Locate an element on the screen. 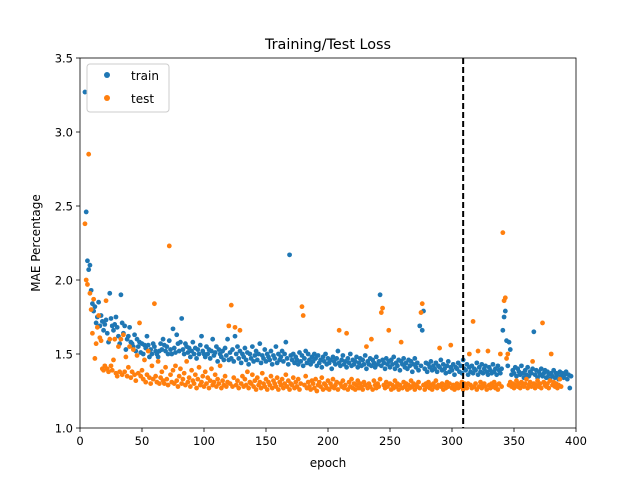 The image size is (640, 480). x-tick-label: 50 is located at coordinates (142, 441).